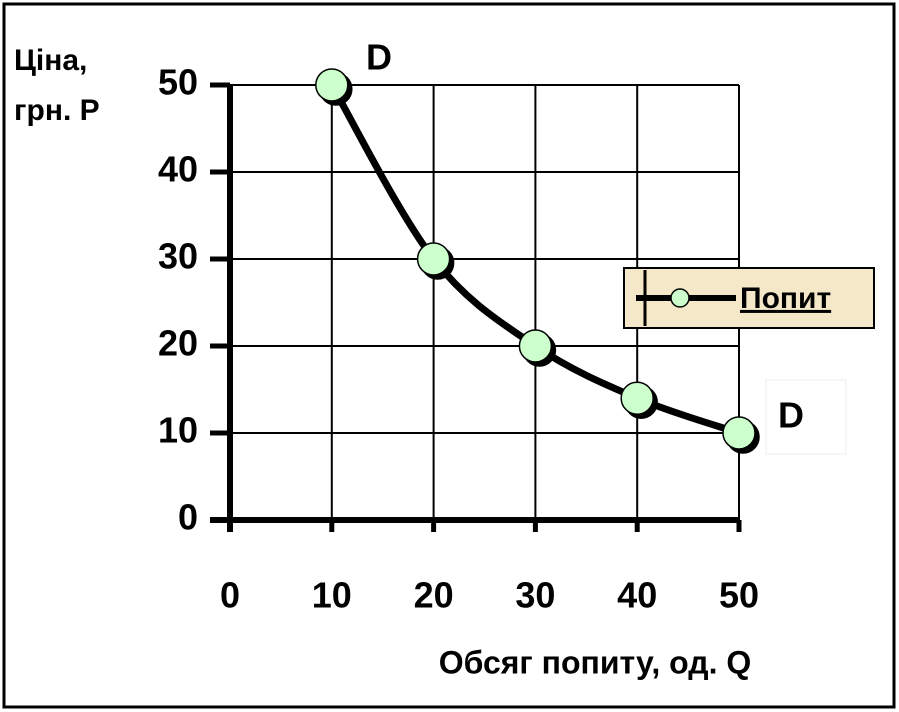 This screenshot has width=899, height=712. I want to click on x-tick-label: 30, so click(535, 595).